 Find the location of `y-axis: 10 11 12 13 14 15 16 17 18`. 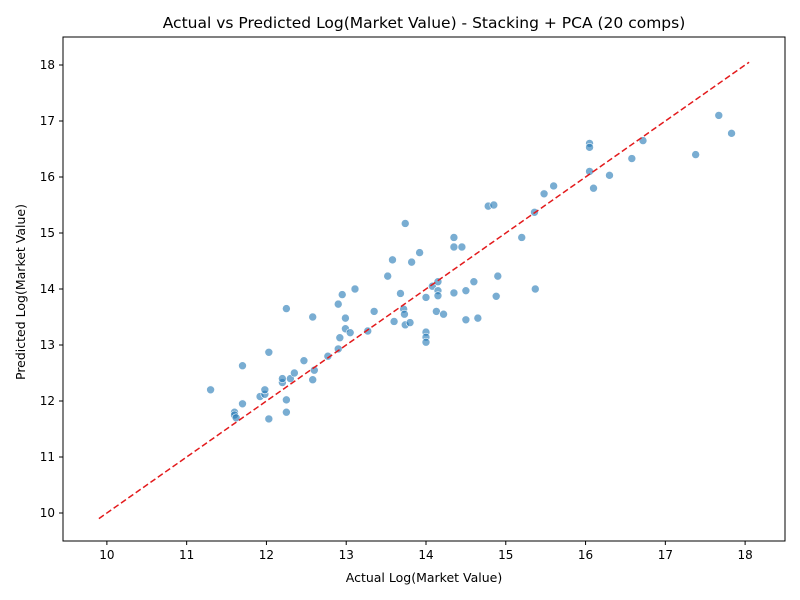

y-axis: 10 11 12 13 14 15 16 17 18 is located at coordinates (51, 289).